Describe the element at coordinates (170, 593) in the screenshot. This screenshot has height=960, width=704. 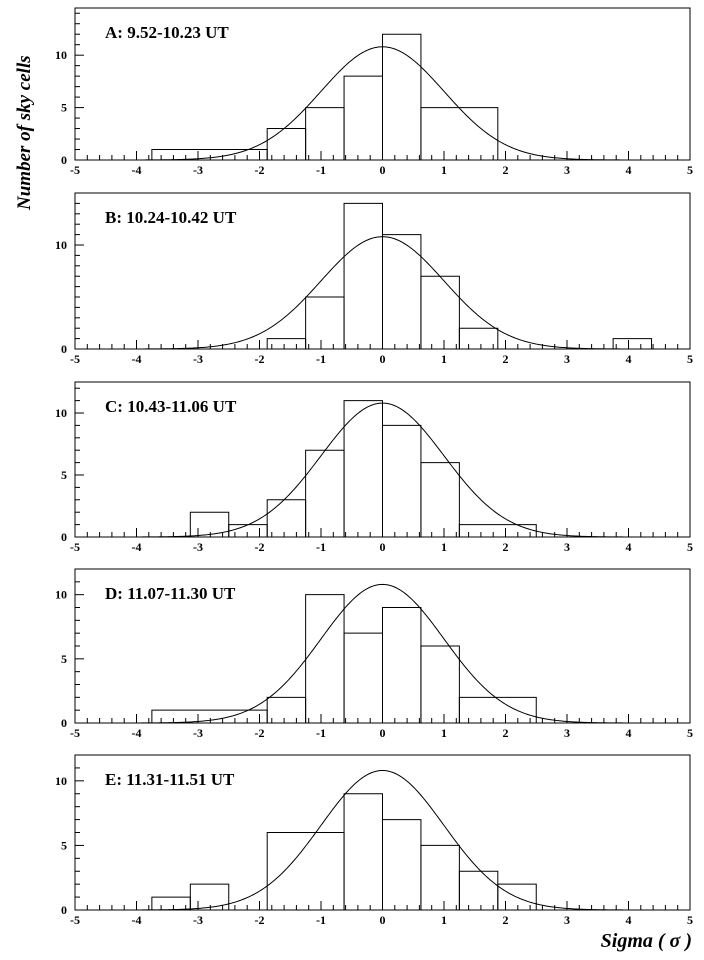
I see `panel-title: D: 11.07-11.30 UT` at that location.